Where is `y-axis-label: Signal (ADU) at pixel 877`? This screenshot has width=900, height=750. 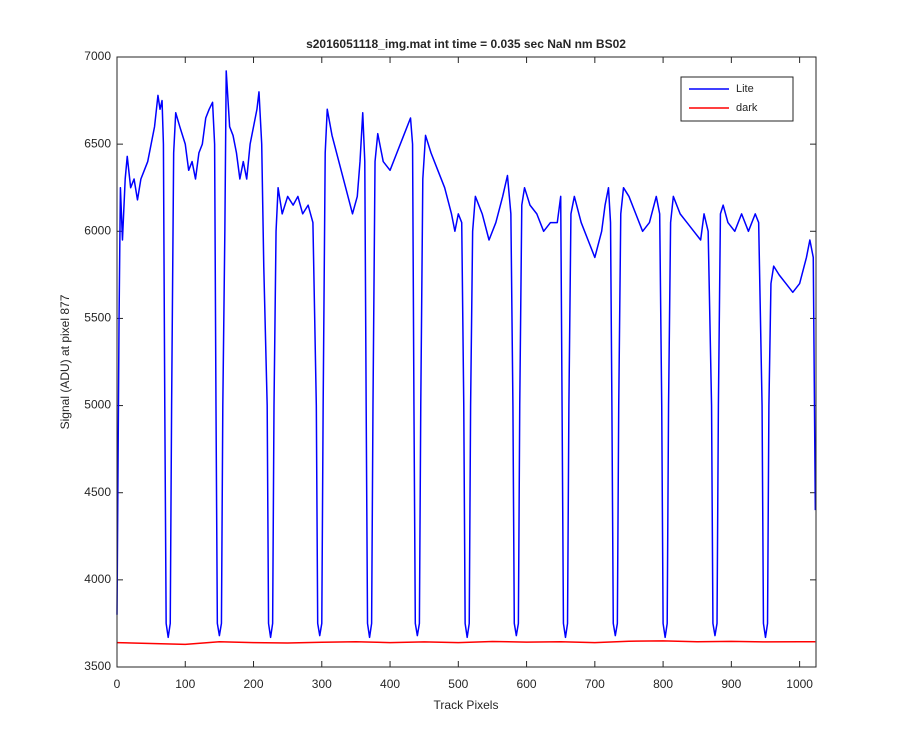 y-axis-label: Signal (ADU) at pixel 877 is located at coordinates (65, 361).